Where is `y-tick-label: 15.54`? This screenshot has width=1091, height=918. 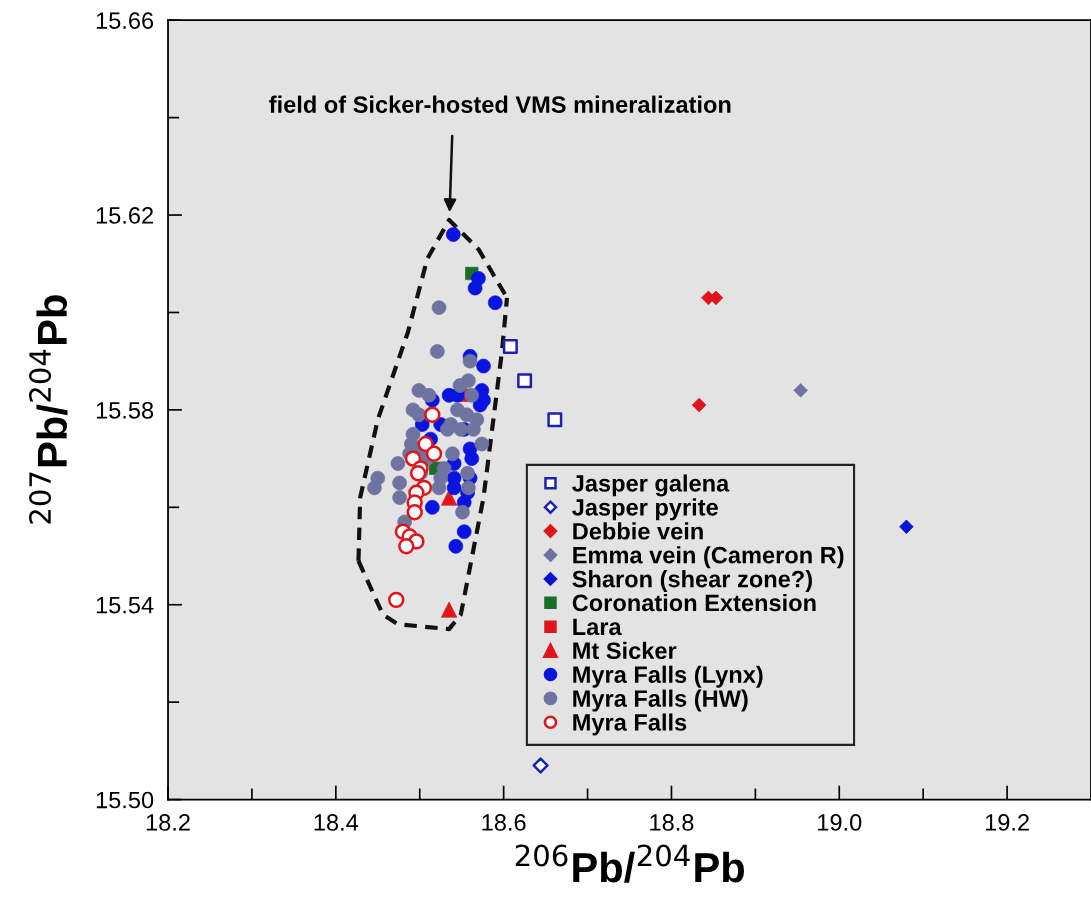
y-tick-label: 15.54 is located at coordinates (125, 605).